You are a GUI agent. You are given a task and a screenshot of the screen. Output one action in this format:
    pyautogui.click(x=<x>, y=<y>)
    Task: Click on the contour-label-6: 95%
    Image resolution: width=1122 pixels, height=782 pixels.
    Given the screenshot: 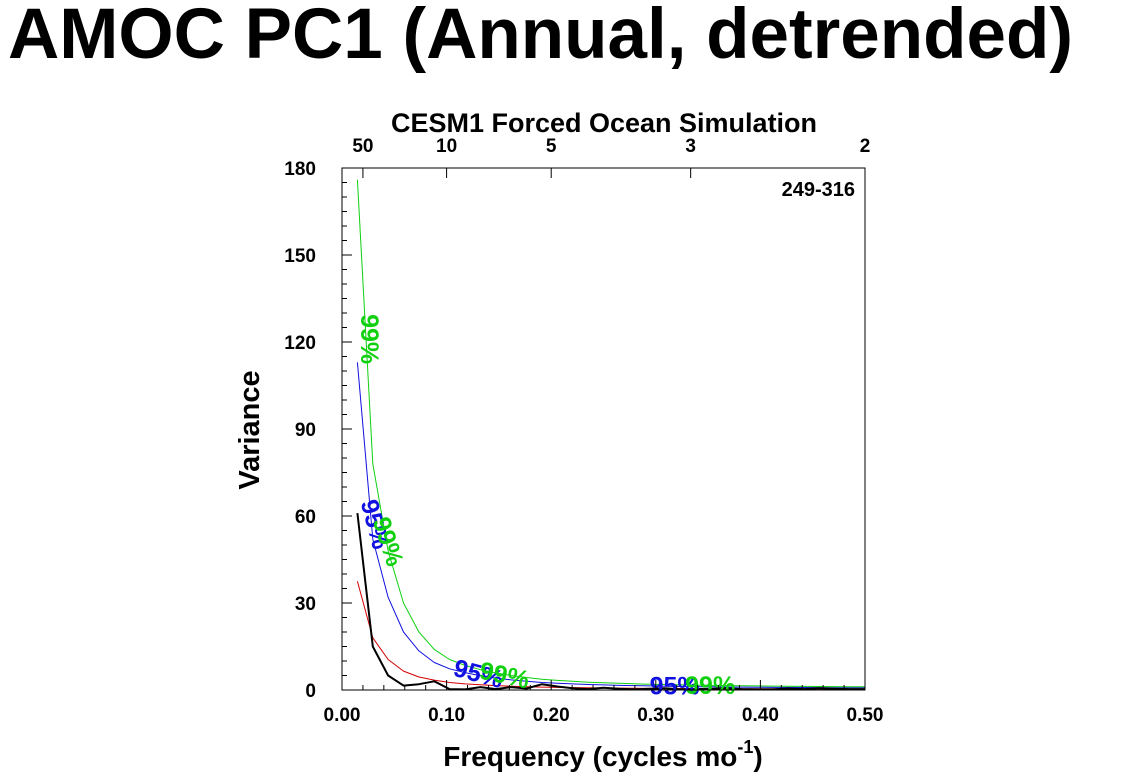 What is the action you would take?
    pyautogui.click(x=675, y=687)
    